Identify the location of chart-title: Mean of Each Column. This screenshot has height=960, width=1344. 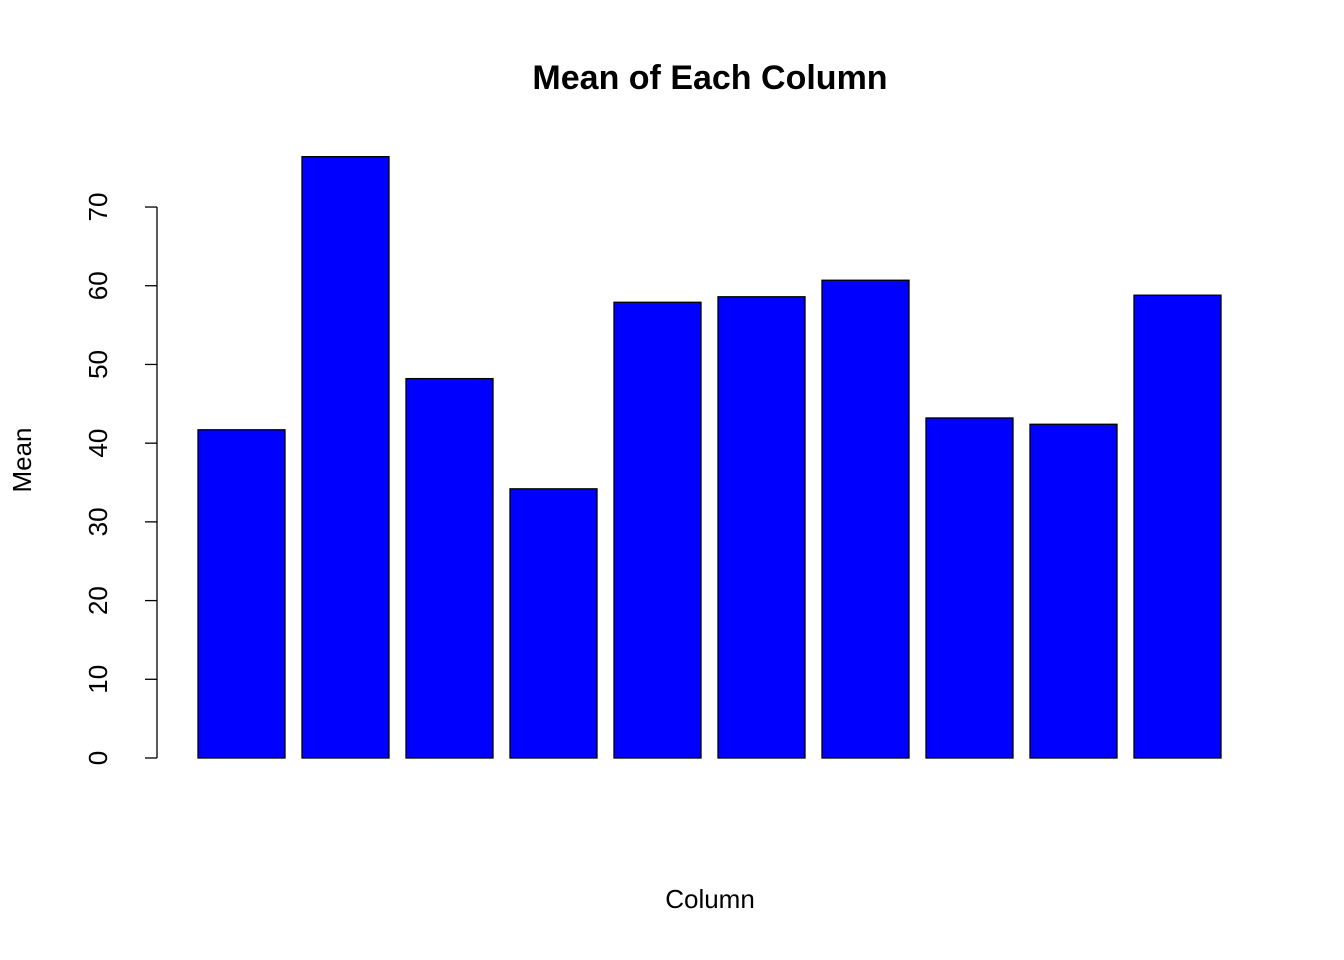
(709, 78).